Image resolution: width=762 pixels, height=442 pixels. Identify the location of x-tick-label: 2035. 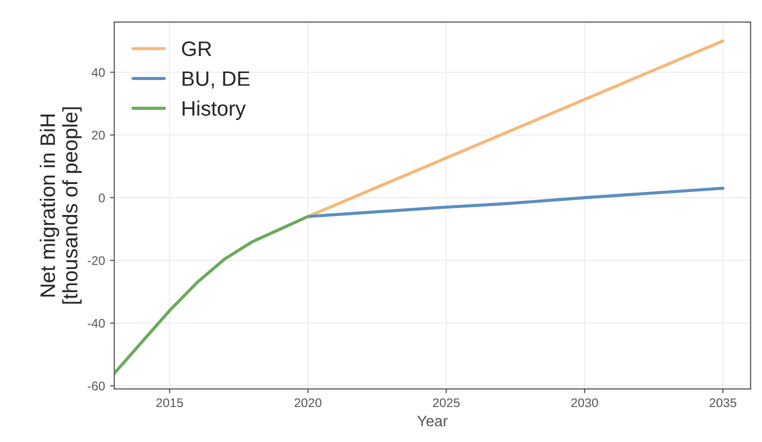
(723, 403).